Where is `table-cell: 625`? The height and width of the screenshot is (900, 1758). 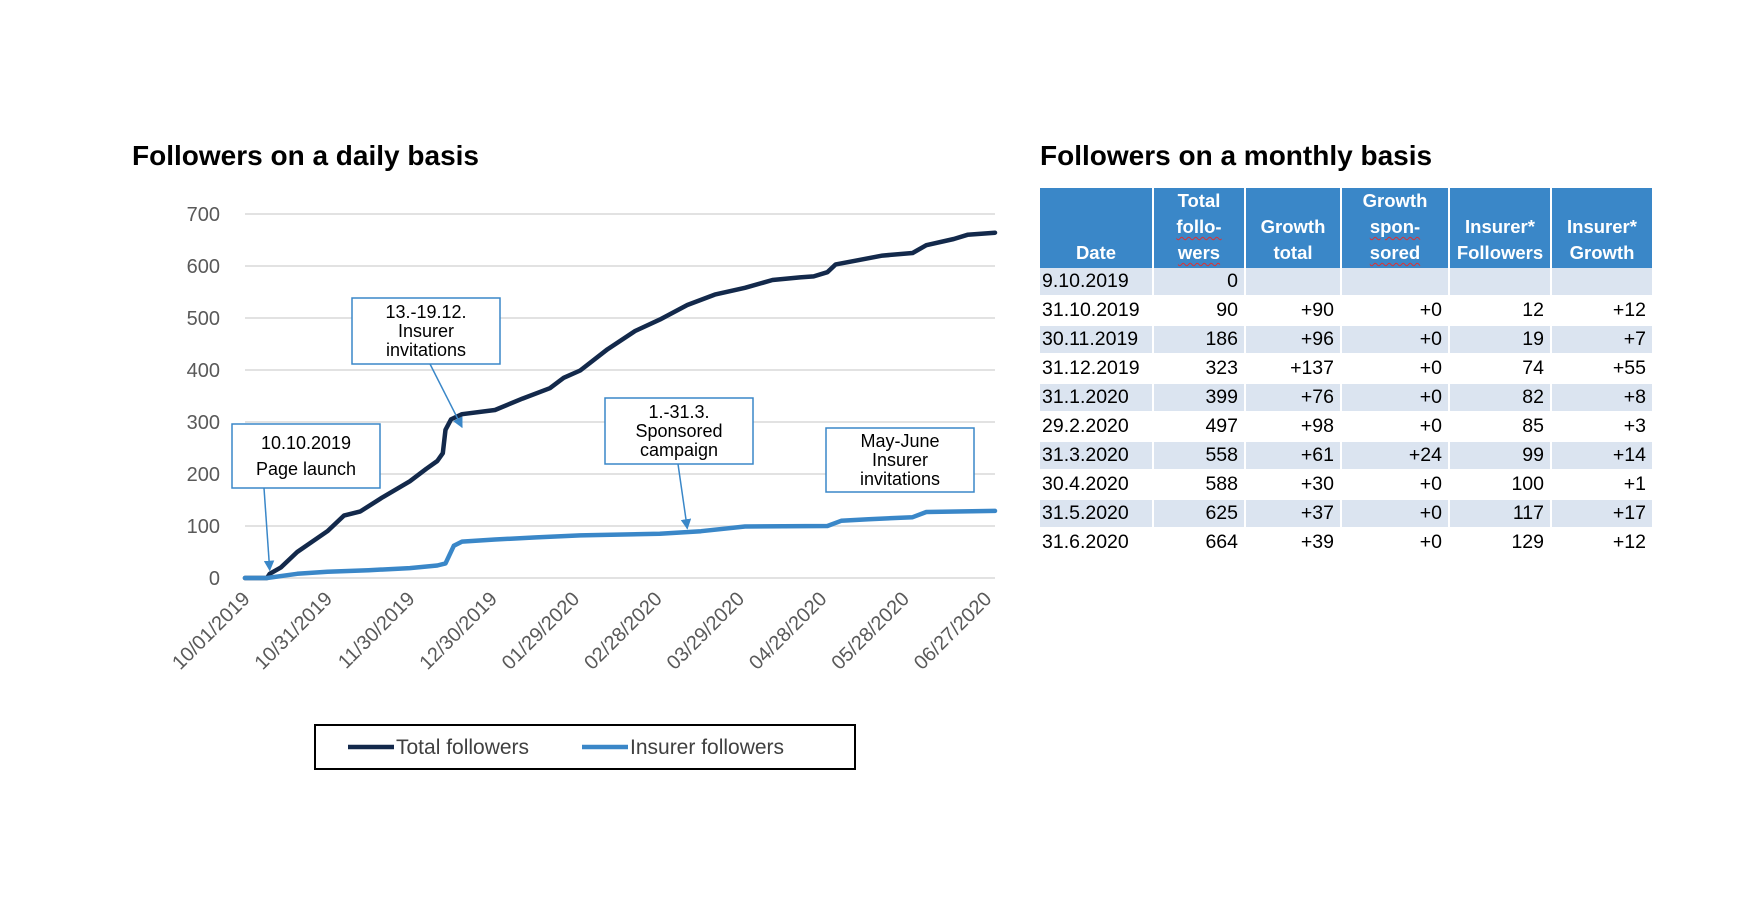 table-cell: 625 is located at coordinates (1200, 514).